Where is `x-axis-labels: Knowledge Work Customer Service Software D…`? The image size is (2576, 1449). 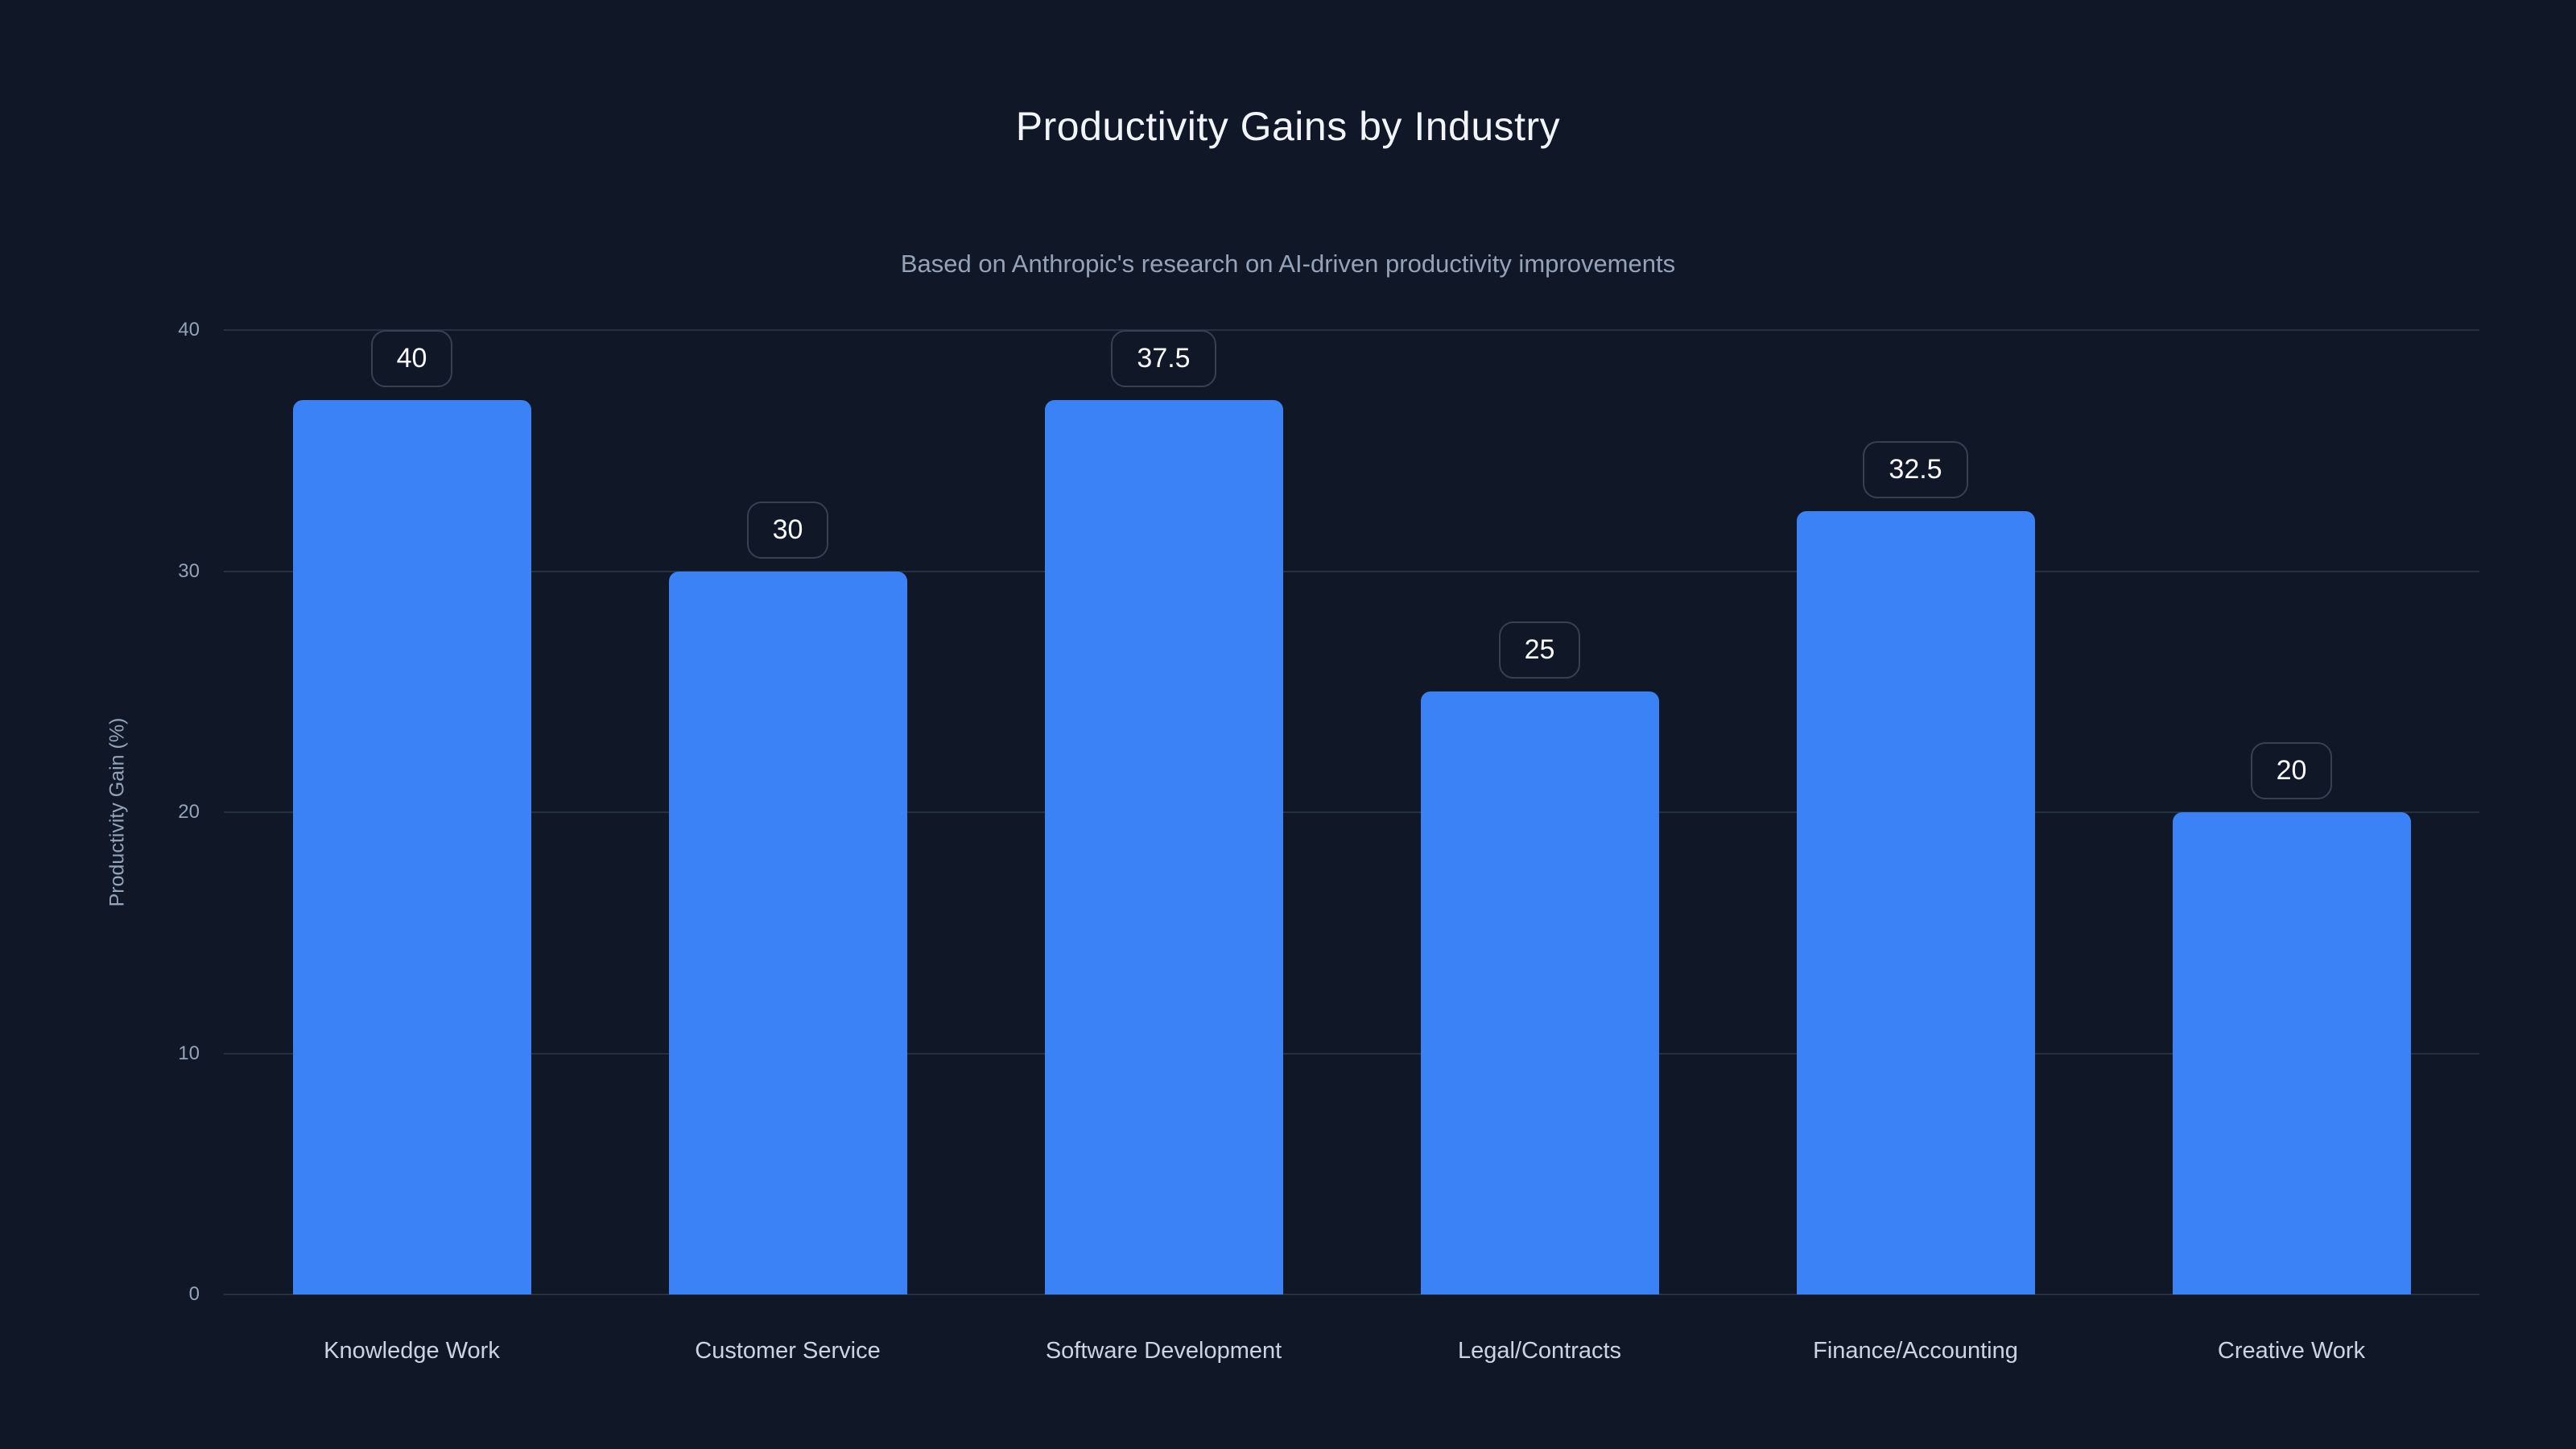 x-axis-labels: Knowledge Work Customer Service Software D… is located at coordinates (1351, 1351).